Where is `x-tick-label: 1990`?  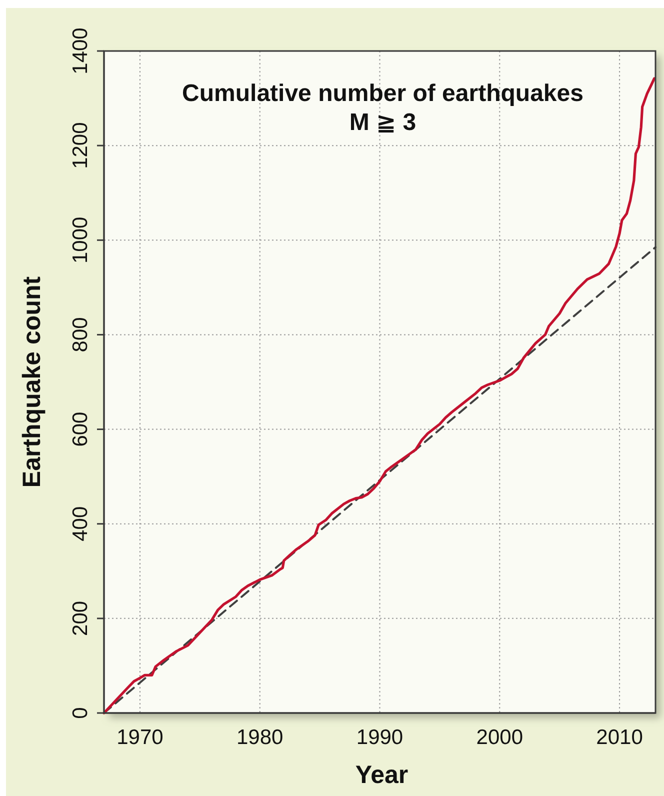 x-tick-label: 1990 is located at coordinates (380, 737).